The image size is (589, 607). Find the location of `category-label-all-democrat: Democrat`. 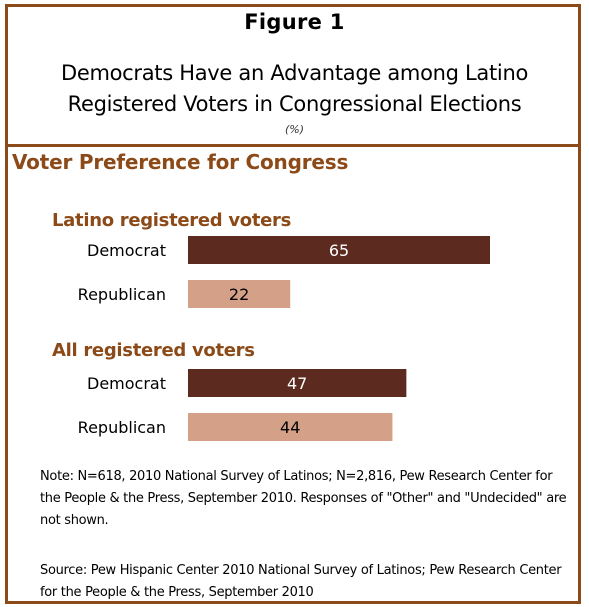

category-label-all-democrat: Democrat is located at coordinates (126, 383).